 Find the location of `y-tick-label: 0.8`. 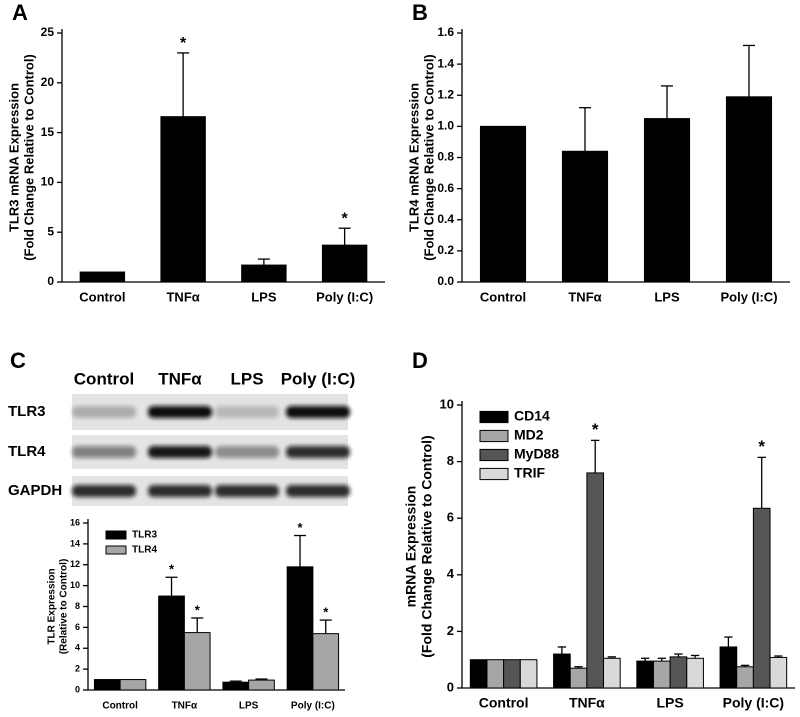

y-tick-label: 0.8 is located at coordinates (445, 157).